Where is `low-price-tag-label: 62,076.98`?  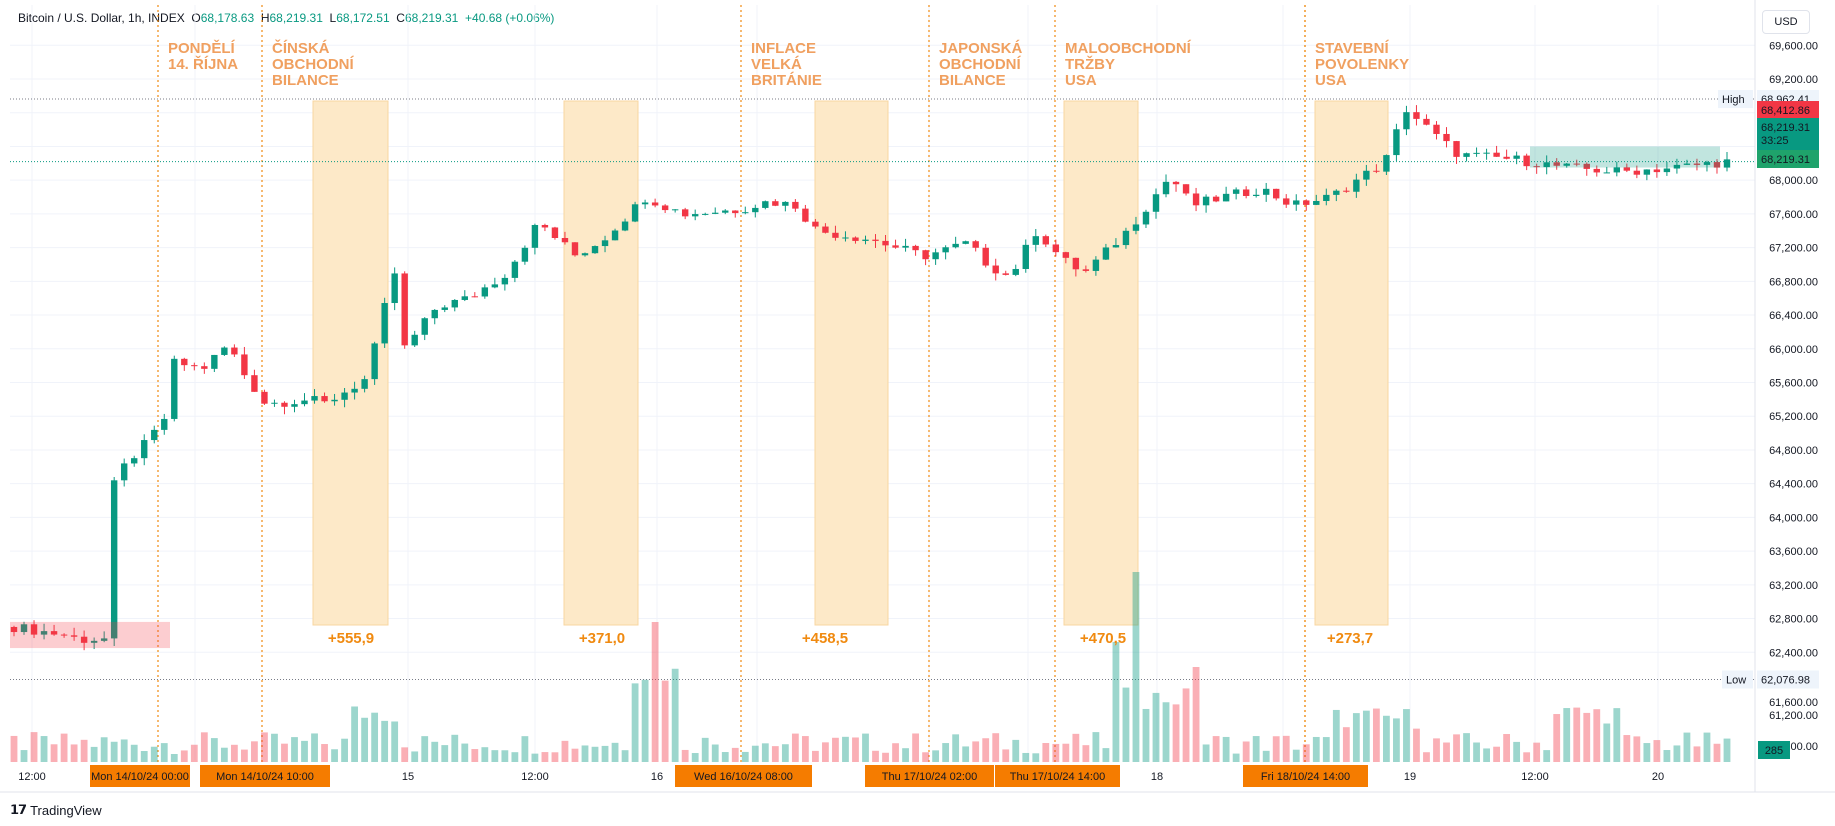
low-price-tag-label: 62,076.98 is located at coordinates (1785, 680).